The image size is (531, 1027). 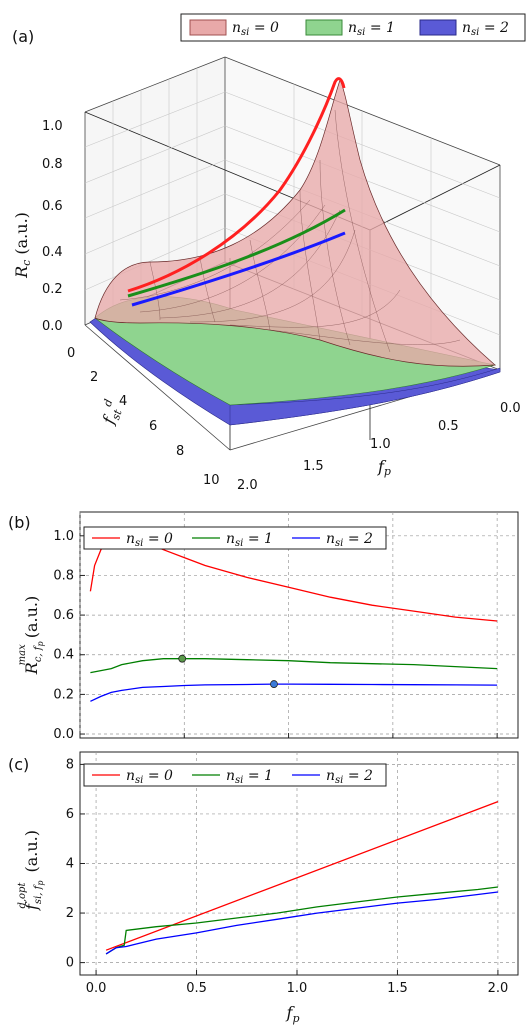 What do you see at coordinates (63, 655) in the screenshot?
I see `y-tick-label-2: 0.4` at bounding box center [63, 655].